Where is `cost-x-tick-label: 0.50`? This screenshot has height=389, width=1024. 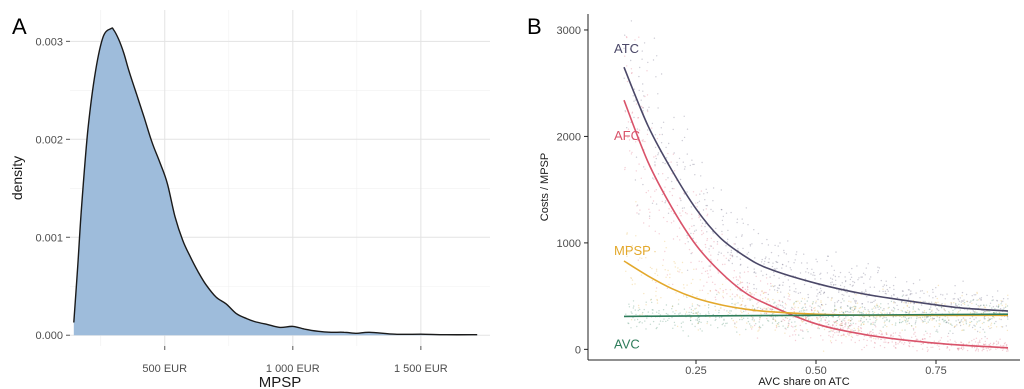
cost-x-tick-label: 0.50 is located at coordinates (815, 371).